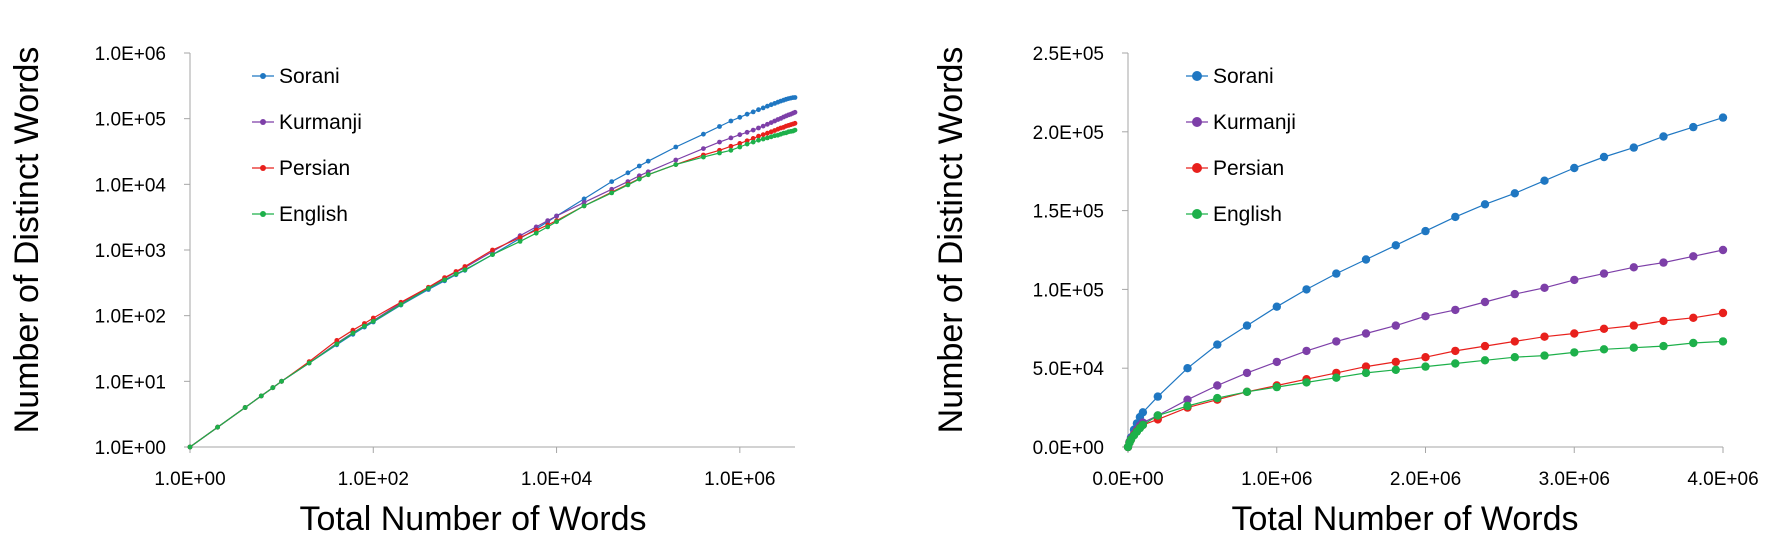 This screenshot has width=1781, height=557. What do you see at coordinates (1276, 479) in the screenshot?
I see `x-tick-label: 1.0E+06` at bounding box center [1276, 479].